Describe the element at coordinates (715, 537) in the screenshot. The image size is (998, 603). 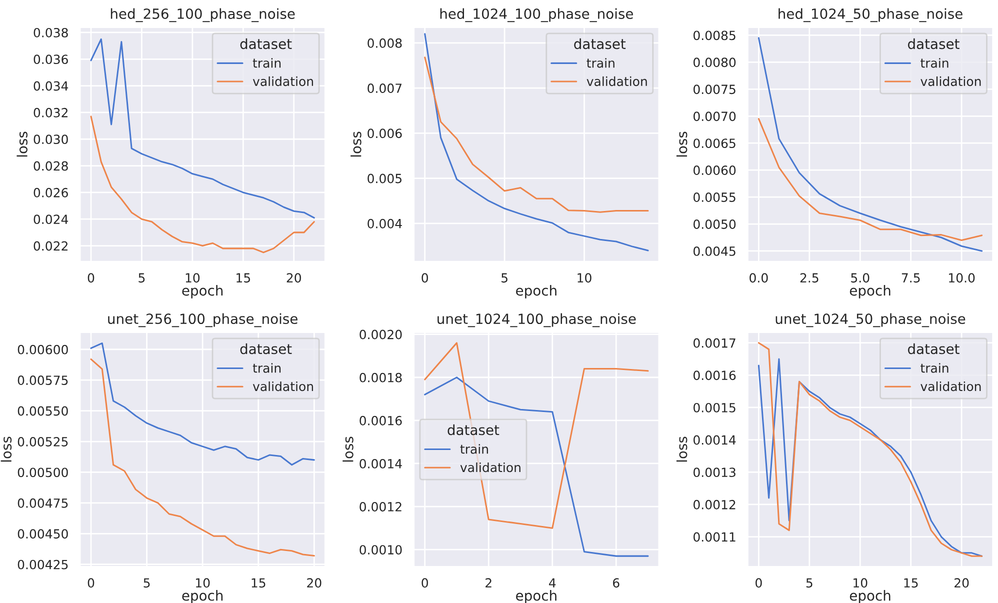
I see `y-tick-label: 0.0011` at that location.